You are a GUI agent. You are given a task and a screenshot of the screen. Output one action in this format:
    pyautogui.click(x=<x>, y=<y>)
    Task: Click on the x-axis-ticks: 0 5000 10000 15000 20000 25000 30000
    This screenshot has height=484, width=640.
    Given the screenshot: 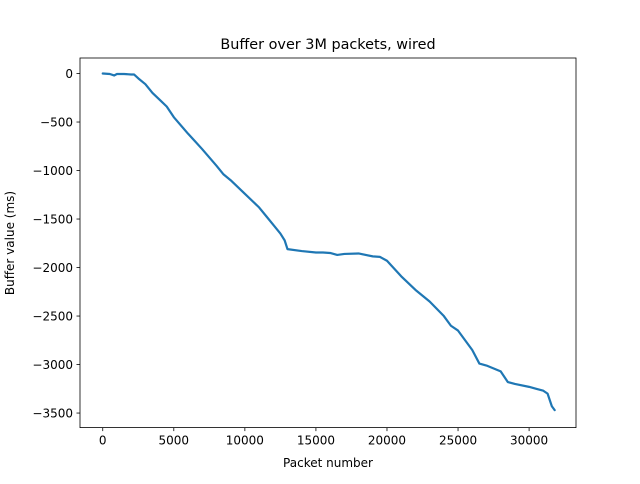 What is the action you would take?
    pyautogui.click(x=323, y=437)
    